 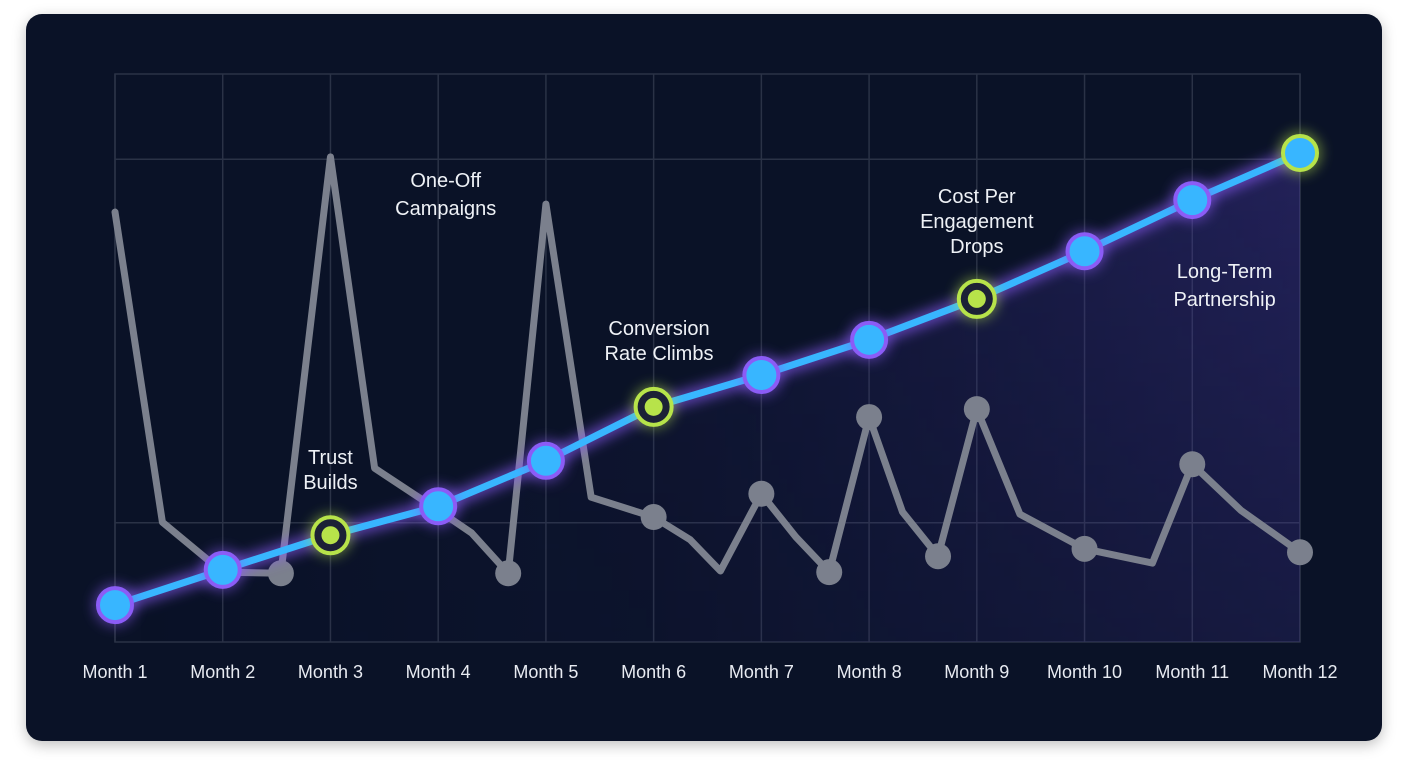 What do you see at coordinates (976, 672) in the screenshot?
I see `x-tick-label: Month 9` at bounding box center [976, 672].